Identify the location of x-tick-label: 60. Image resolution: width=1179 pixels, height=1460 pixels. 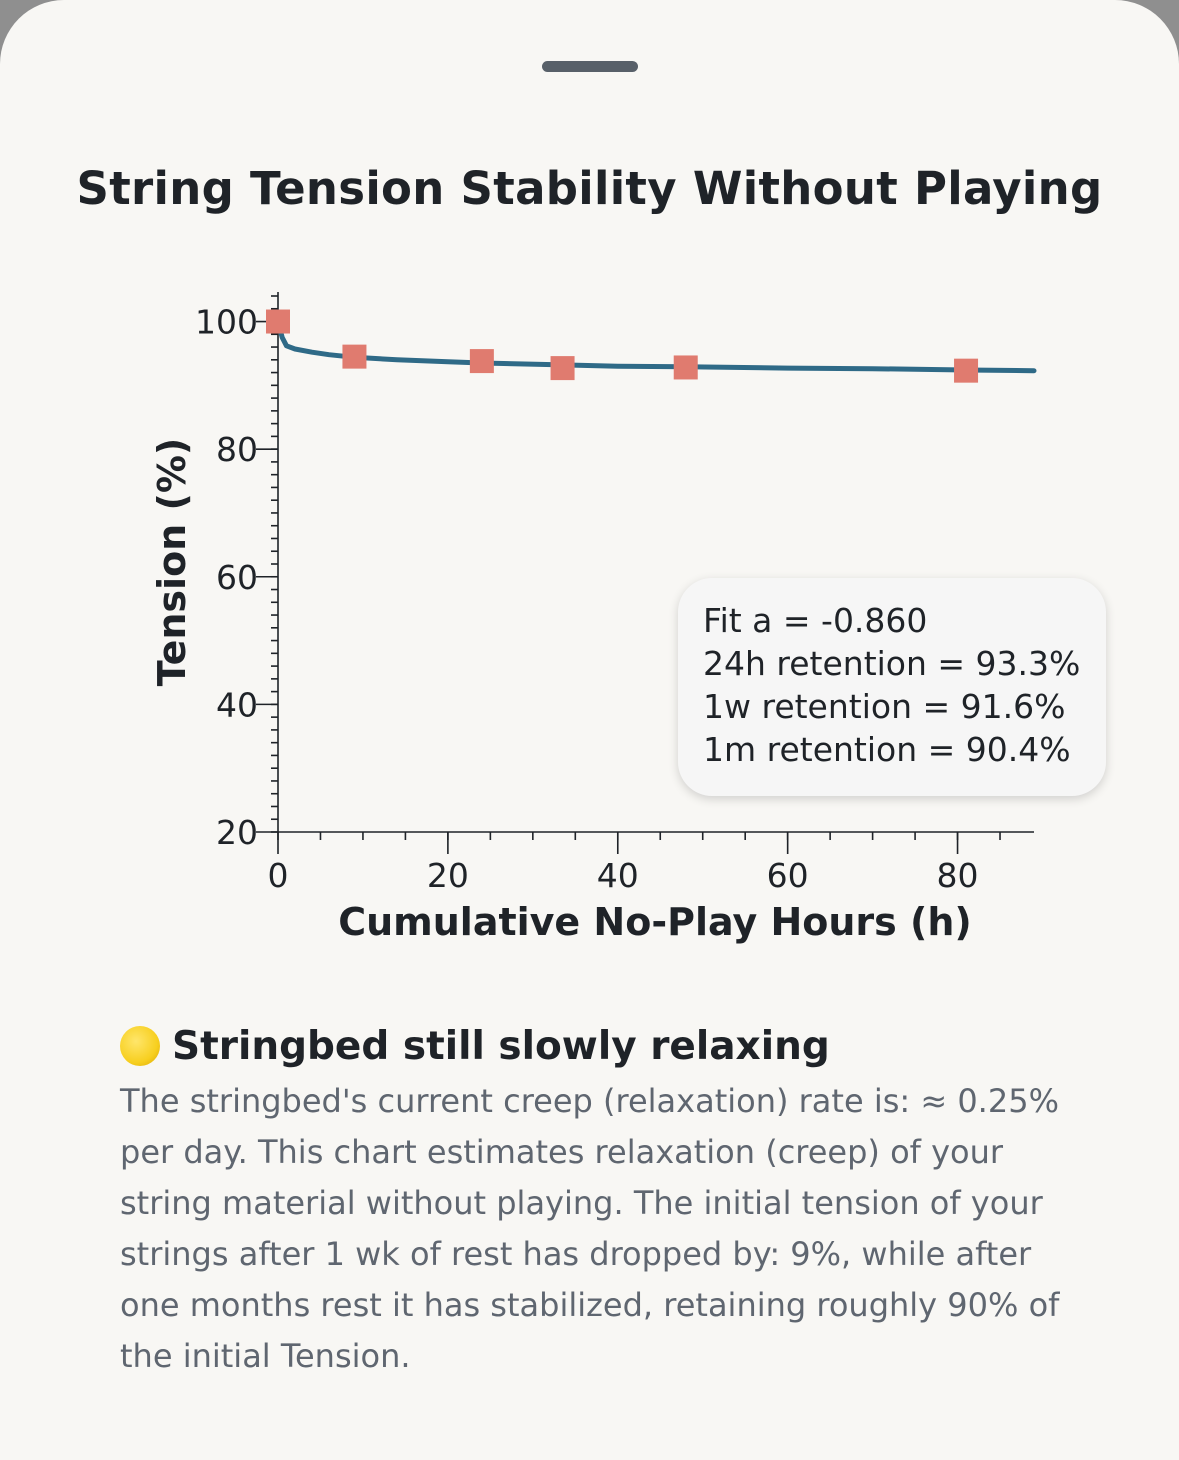
(788, 875).